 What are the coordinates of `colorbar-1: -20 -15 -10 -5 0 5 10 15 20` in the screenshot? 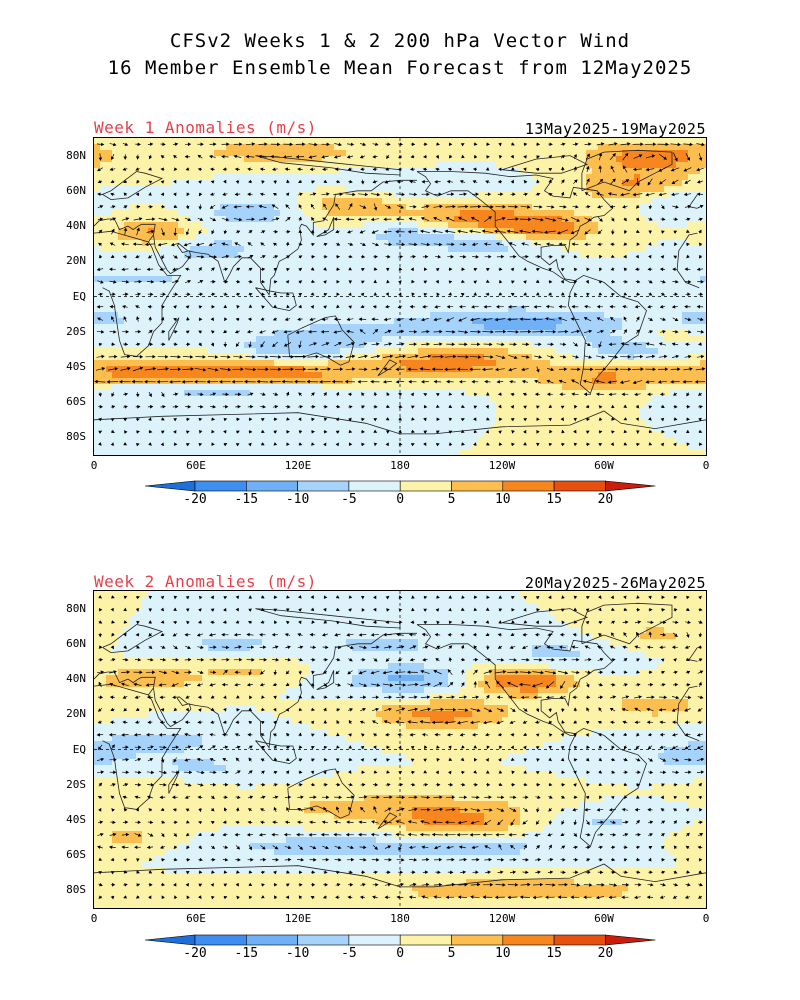 It's located at (400, 496).